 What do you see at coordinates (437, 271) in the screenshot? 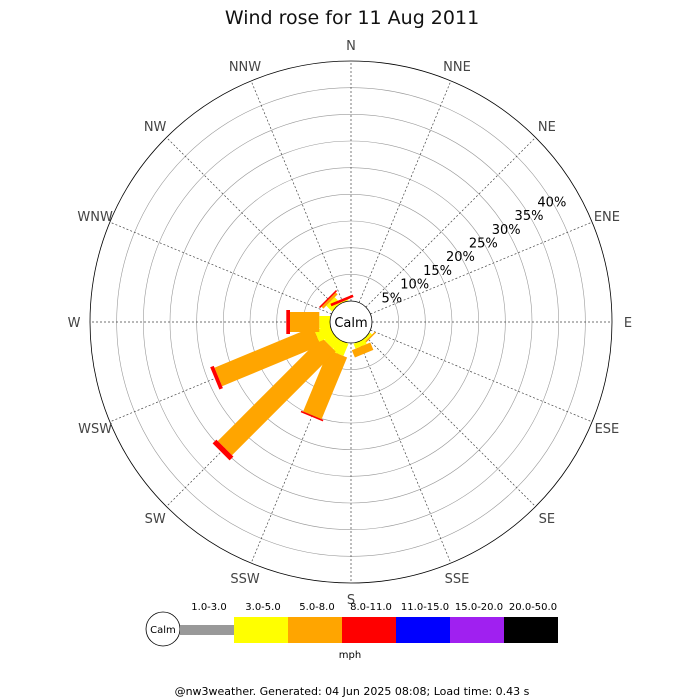
I see `percent-tick-label: 15%` at bounding box center [437, 271].